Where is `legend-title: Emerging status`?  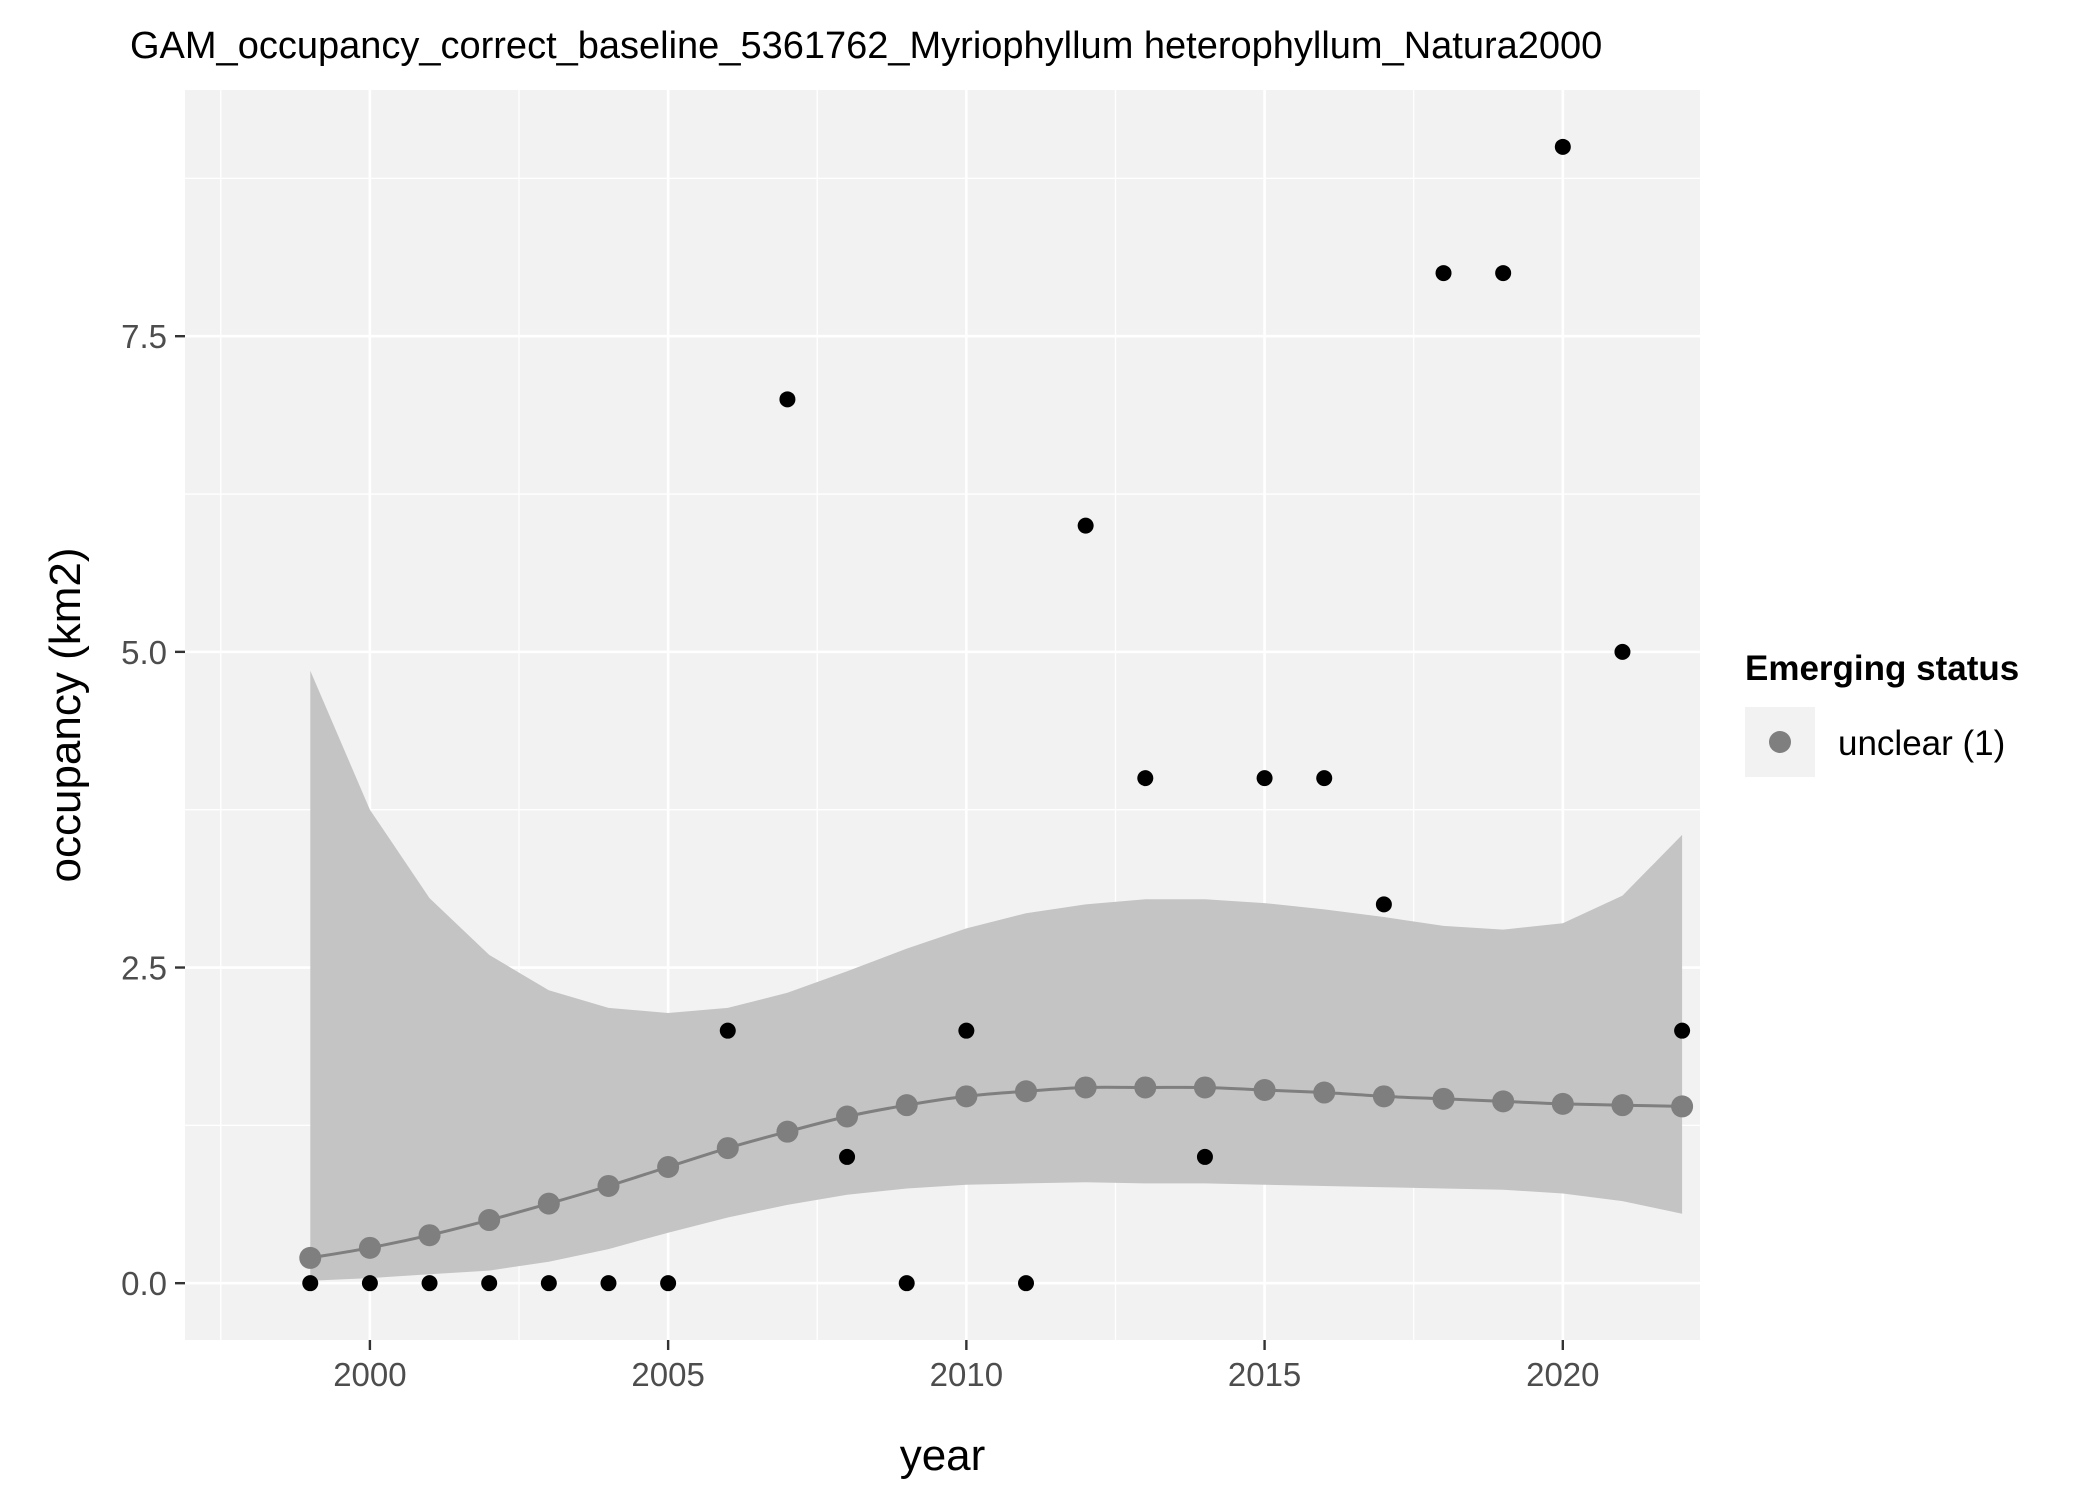 legend-title: Emerging status is located at coordinates (1882, 668).